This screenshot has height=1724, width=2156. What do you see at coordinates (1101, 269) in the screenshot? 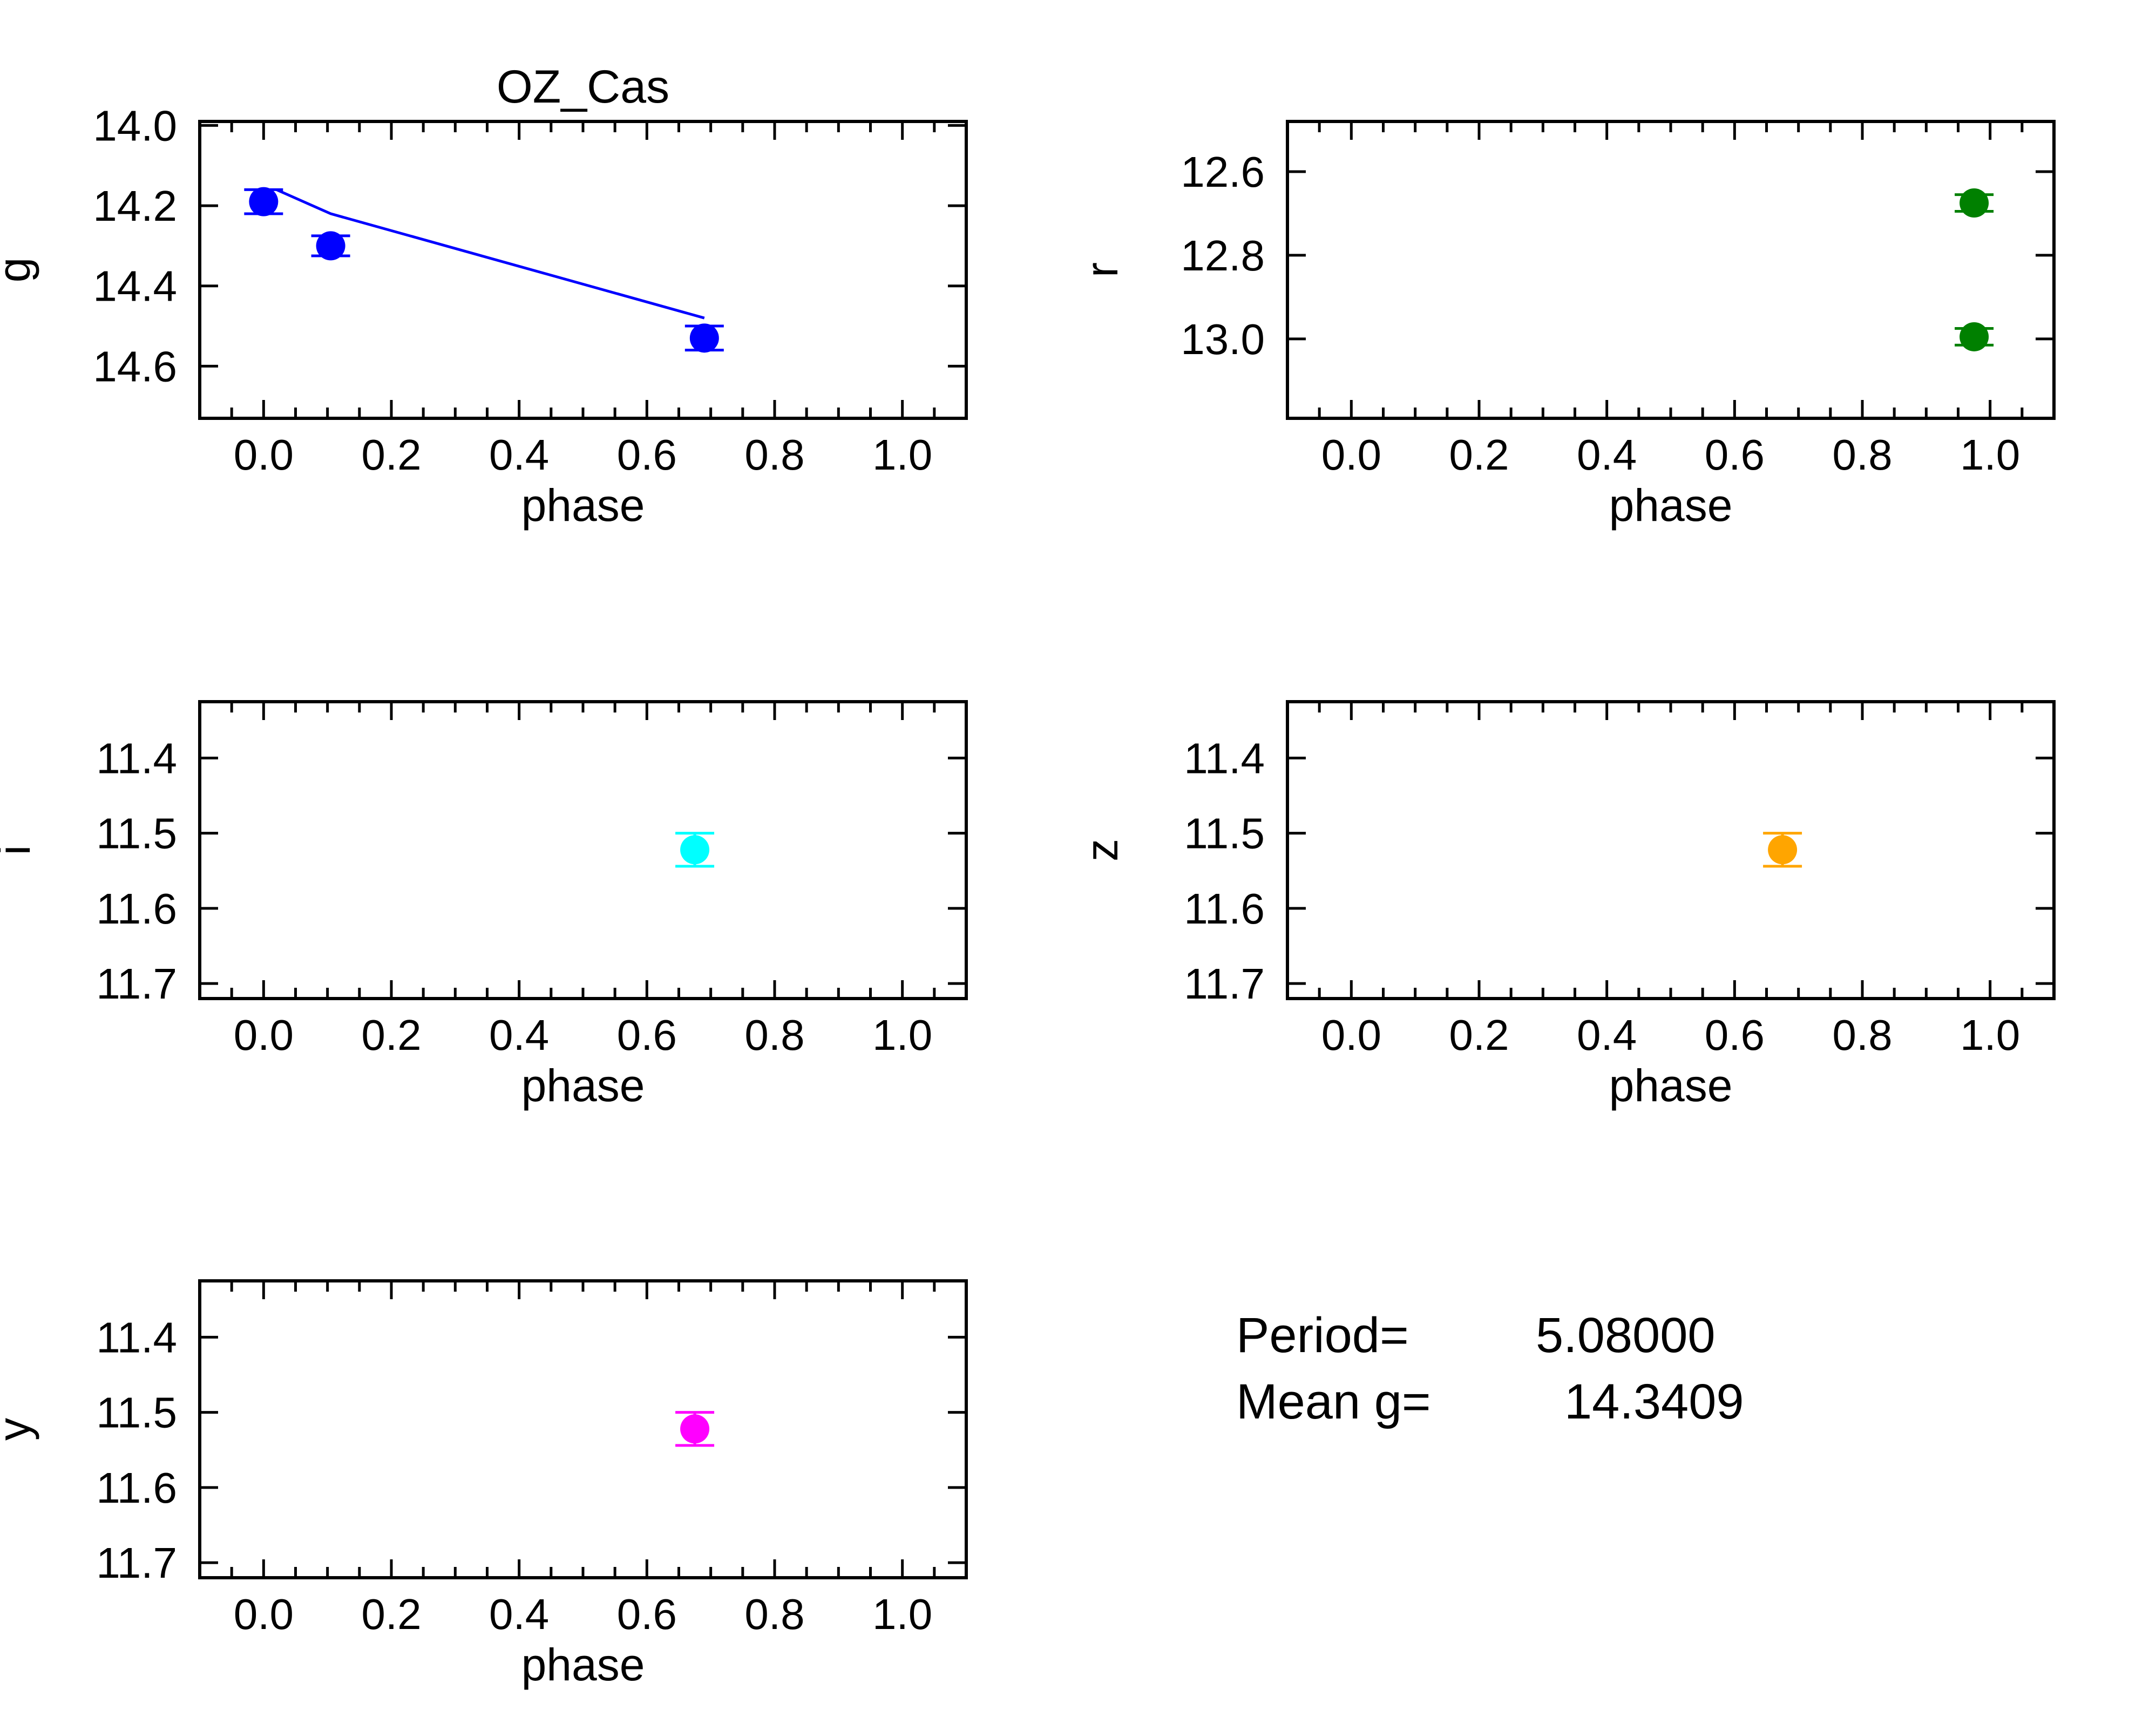
I see `y-axis-label: r` at bounding box center [1101, 269].